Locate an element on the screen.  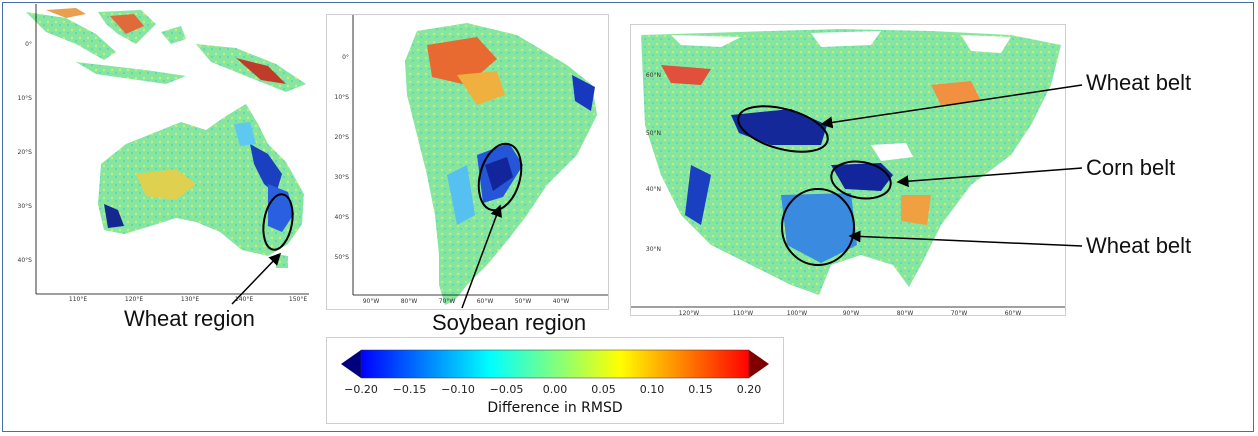
map-tick-label: 110°E is located at coordinates (78, 299).